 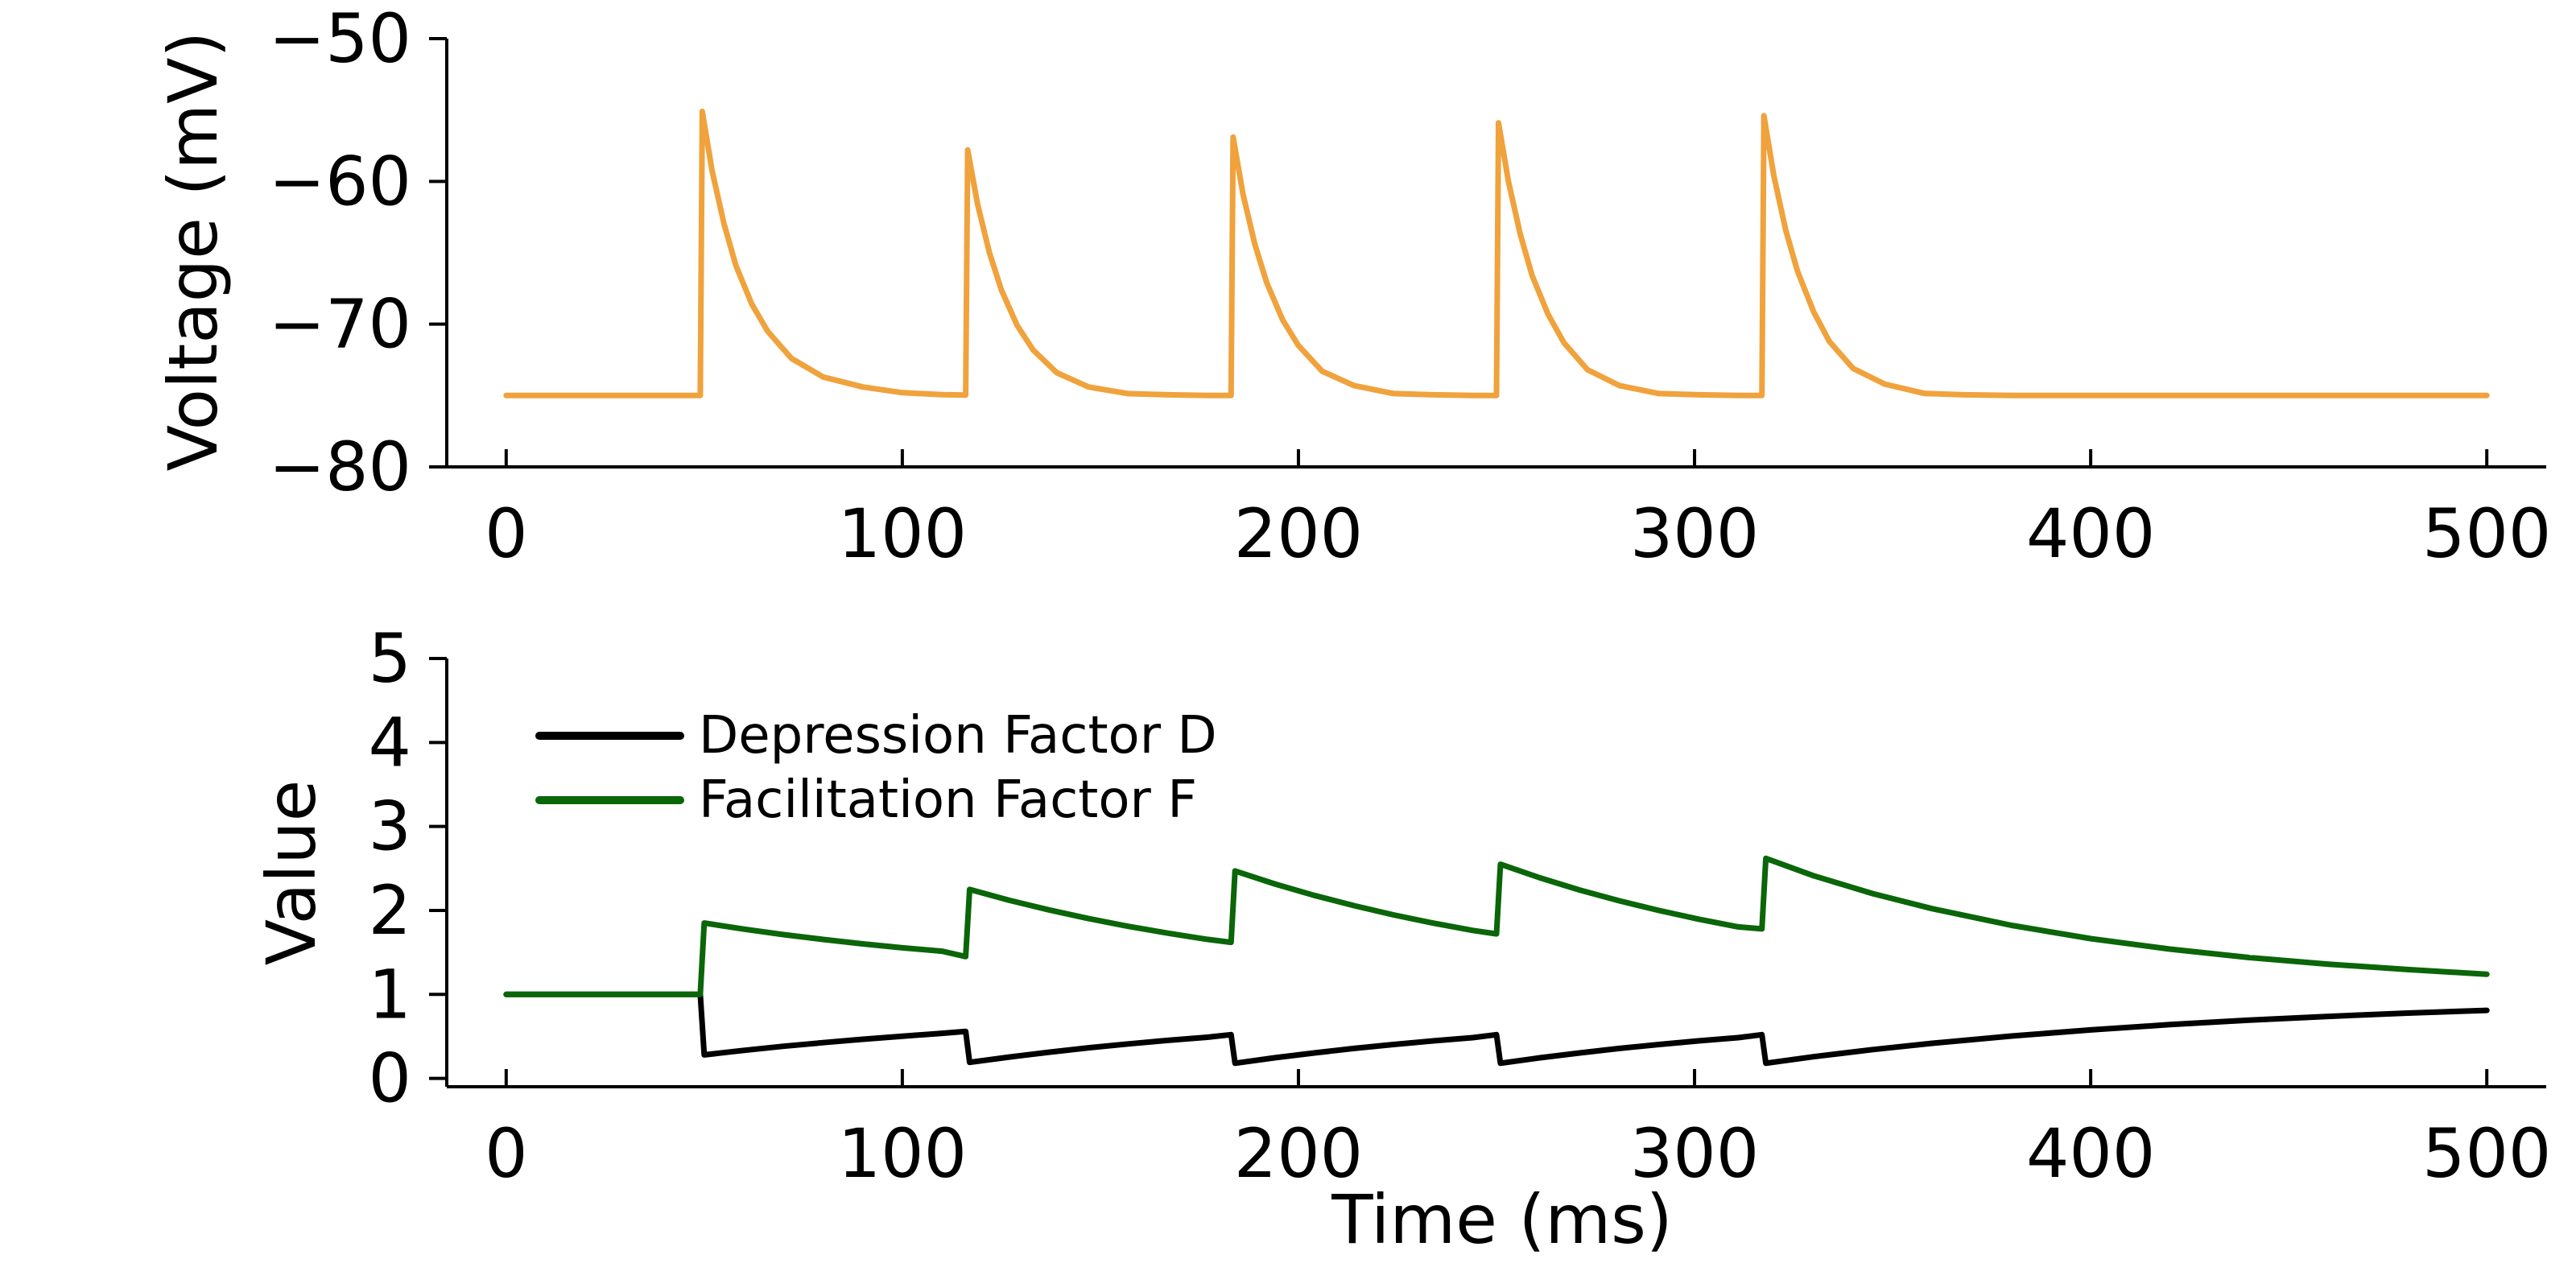 I want to click on voltage-x-tick-label: 300, so click(x=1694, y=533).